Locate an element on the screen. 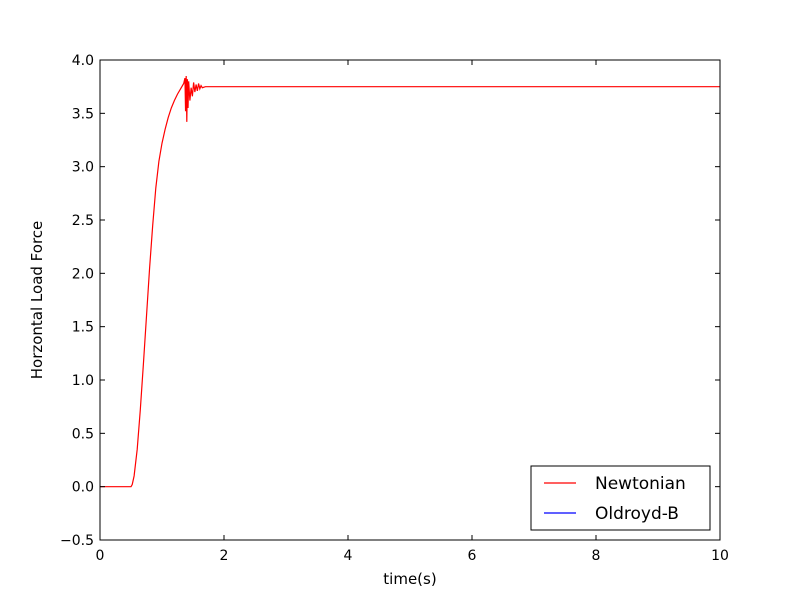  y-tick-label: 3.5 is located at coordinates (83, 114).